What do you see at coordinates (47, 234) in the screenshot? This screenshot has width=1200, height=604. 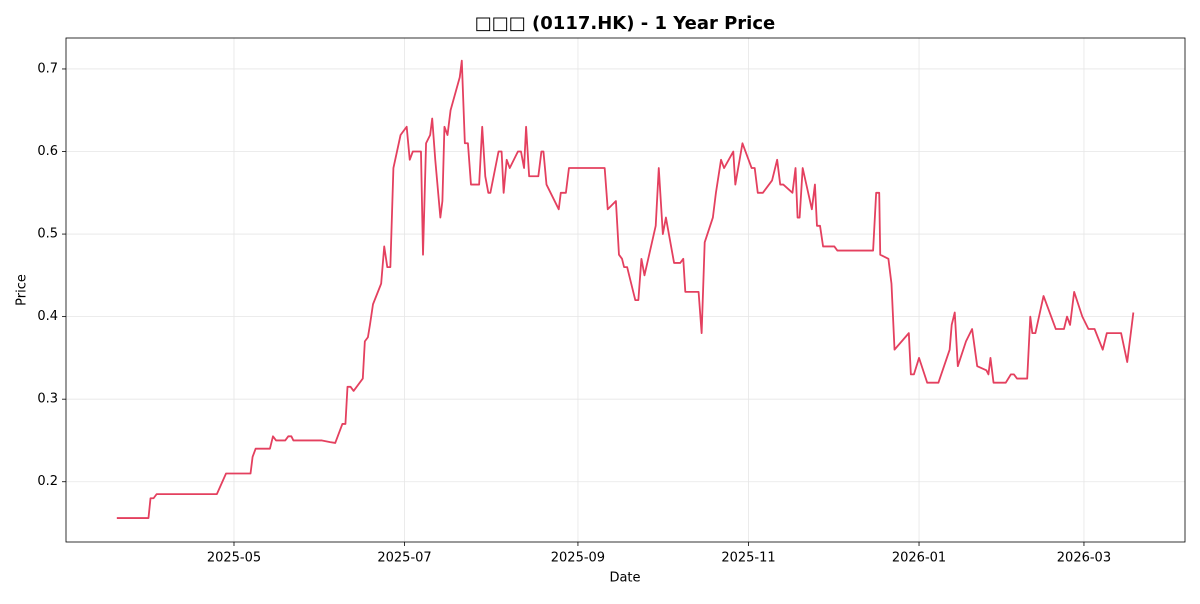 I see `y-tick-label: 0.5` at bounding box center [47, 234].